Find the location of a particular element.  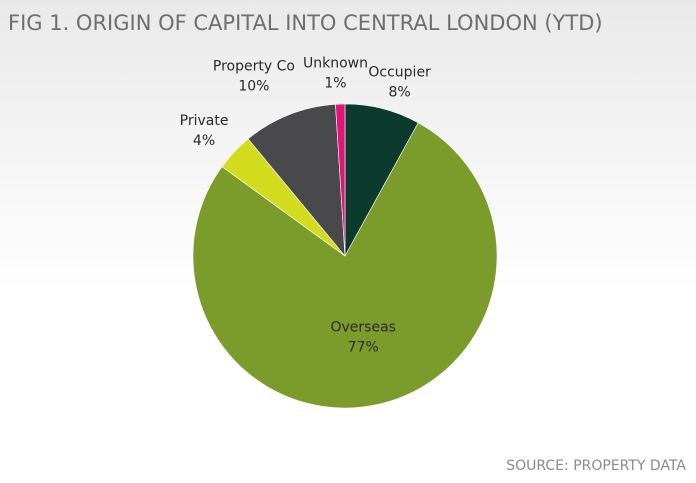

slice-value-label: 77% is located at coordinates (363, 348).